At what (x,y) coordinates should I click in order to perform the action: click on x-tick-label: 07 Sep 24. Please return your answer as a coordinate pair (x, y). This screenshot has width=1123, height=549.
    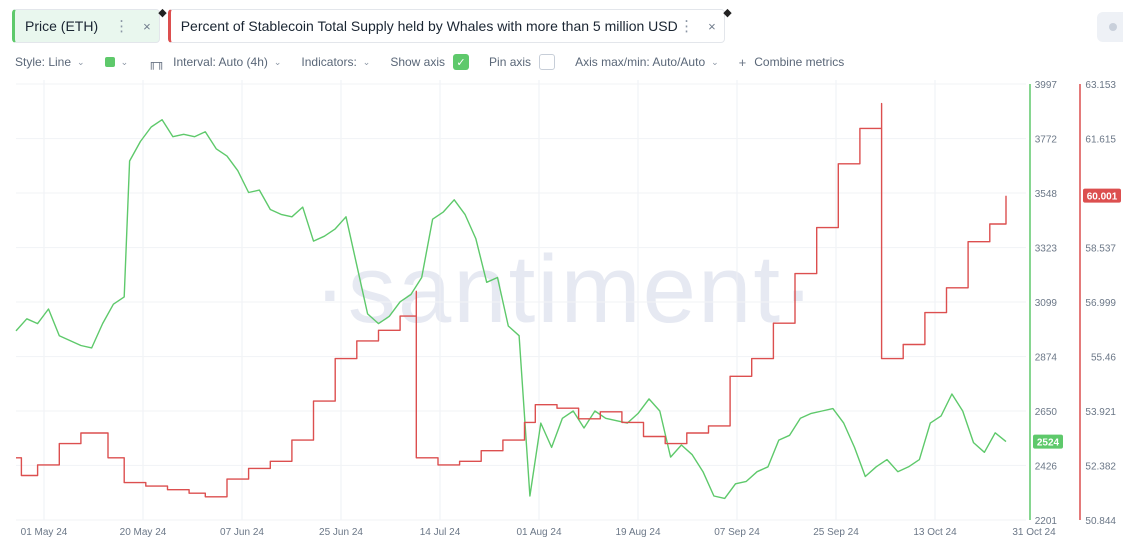
    Looking at the image, I should click on (737, 532).